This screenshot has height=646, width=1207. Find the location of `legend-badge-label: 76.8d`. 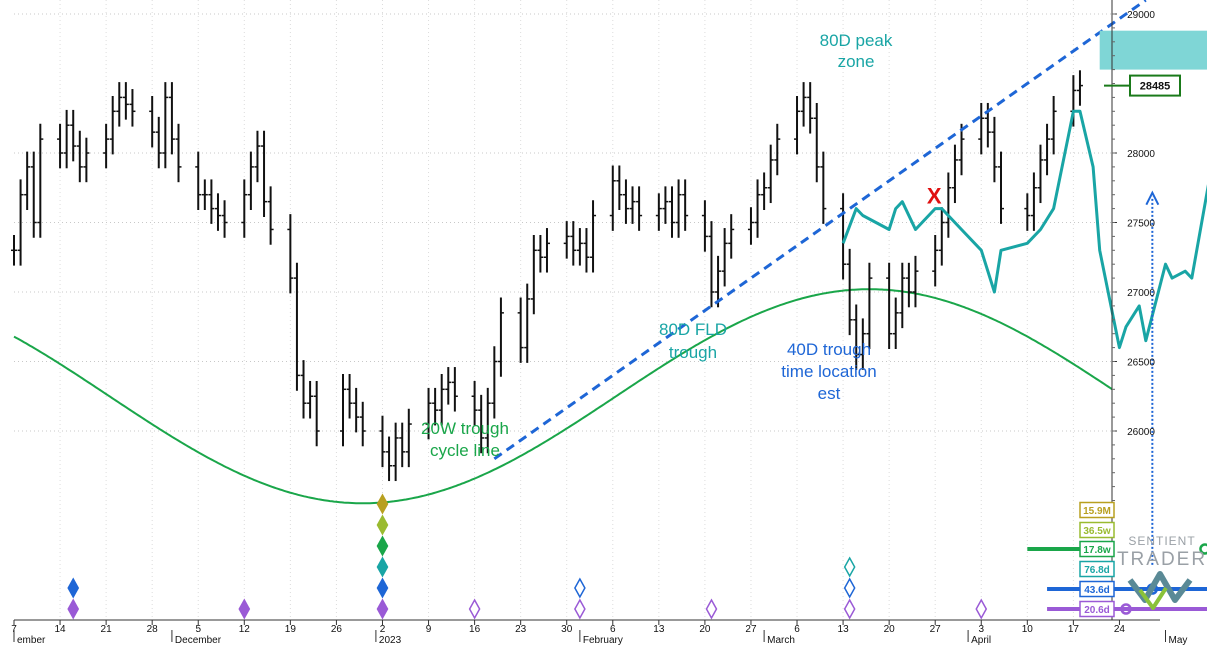

legend-badge-label: 76.8d is located at coordinates (1097, 570).